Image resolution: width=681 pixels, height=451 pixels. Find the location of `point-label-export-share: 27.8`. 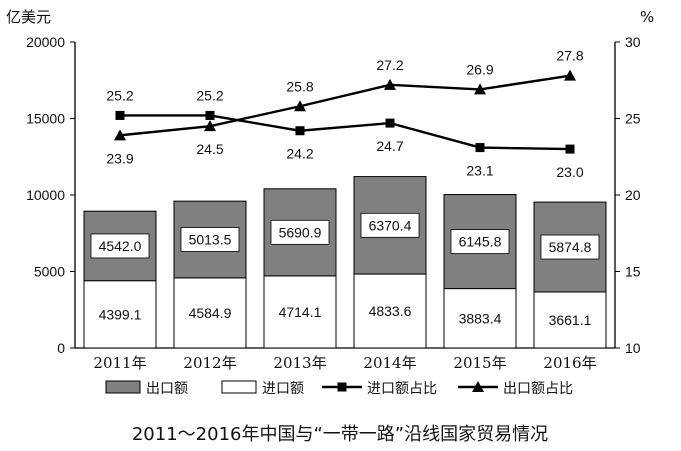

point-label-export-share: 27.8 is located at coordinates (569, 56).